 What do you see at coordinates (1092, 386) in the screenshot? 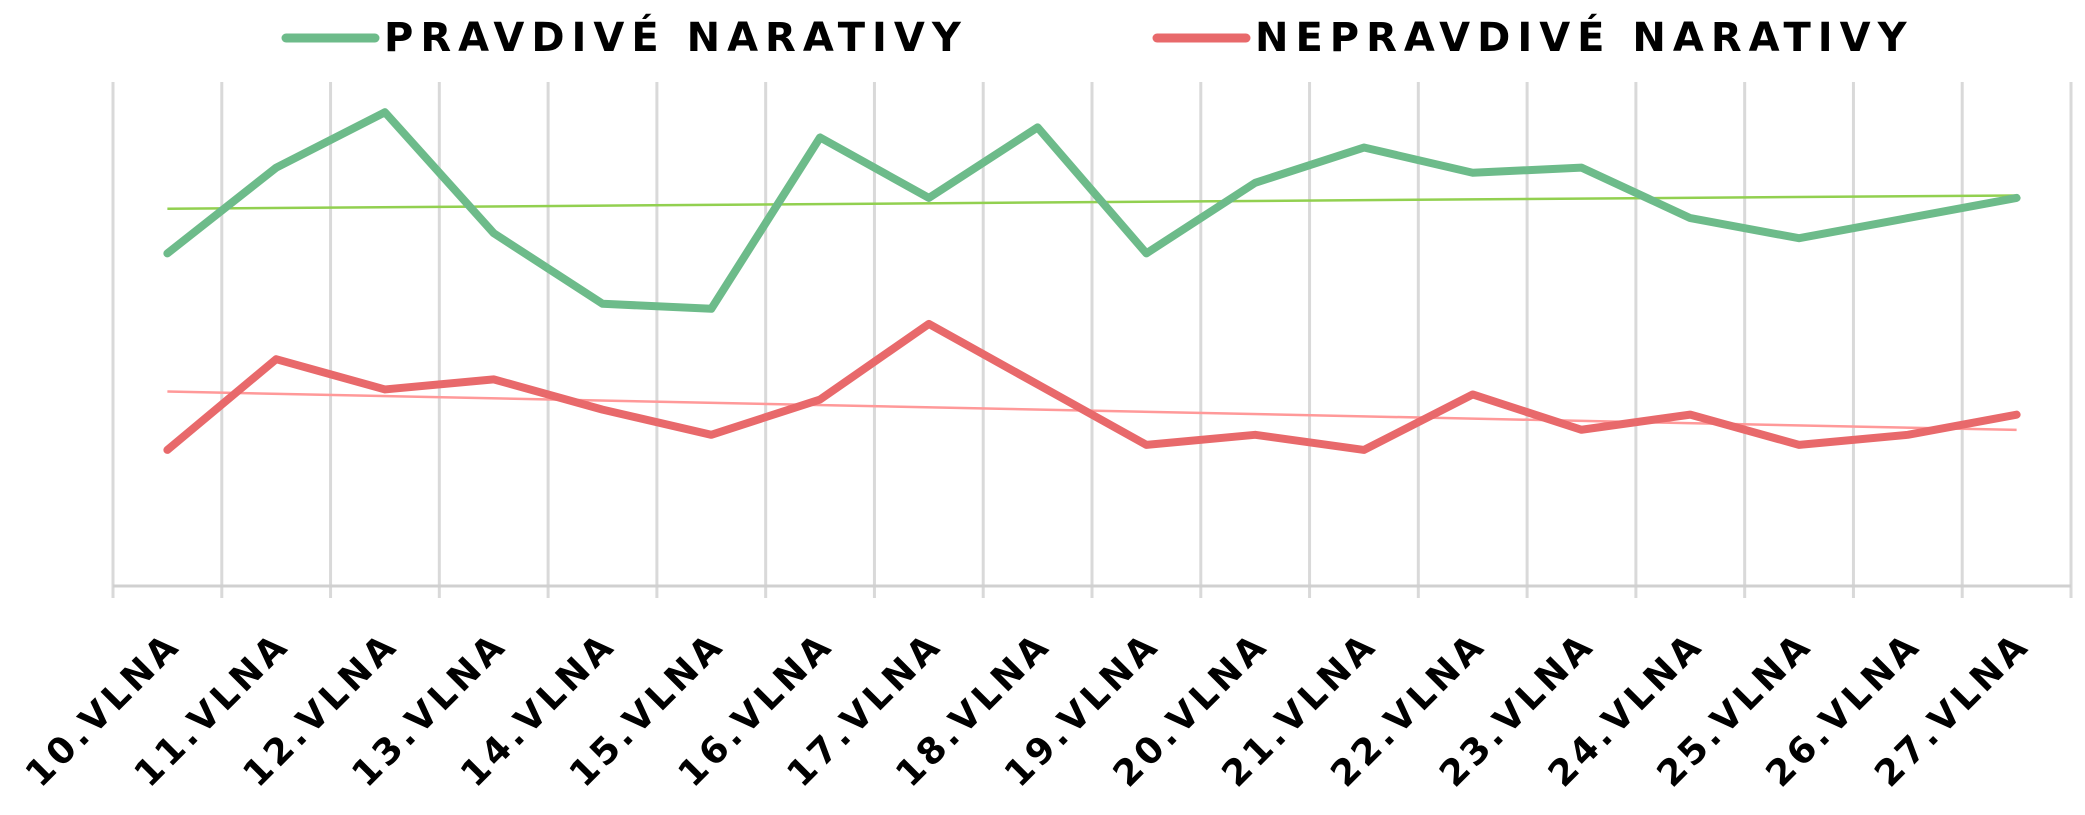
I see `series-line` at bounding box center [1092, 386].